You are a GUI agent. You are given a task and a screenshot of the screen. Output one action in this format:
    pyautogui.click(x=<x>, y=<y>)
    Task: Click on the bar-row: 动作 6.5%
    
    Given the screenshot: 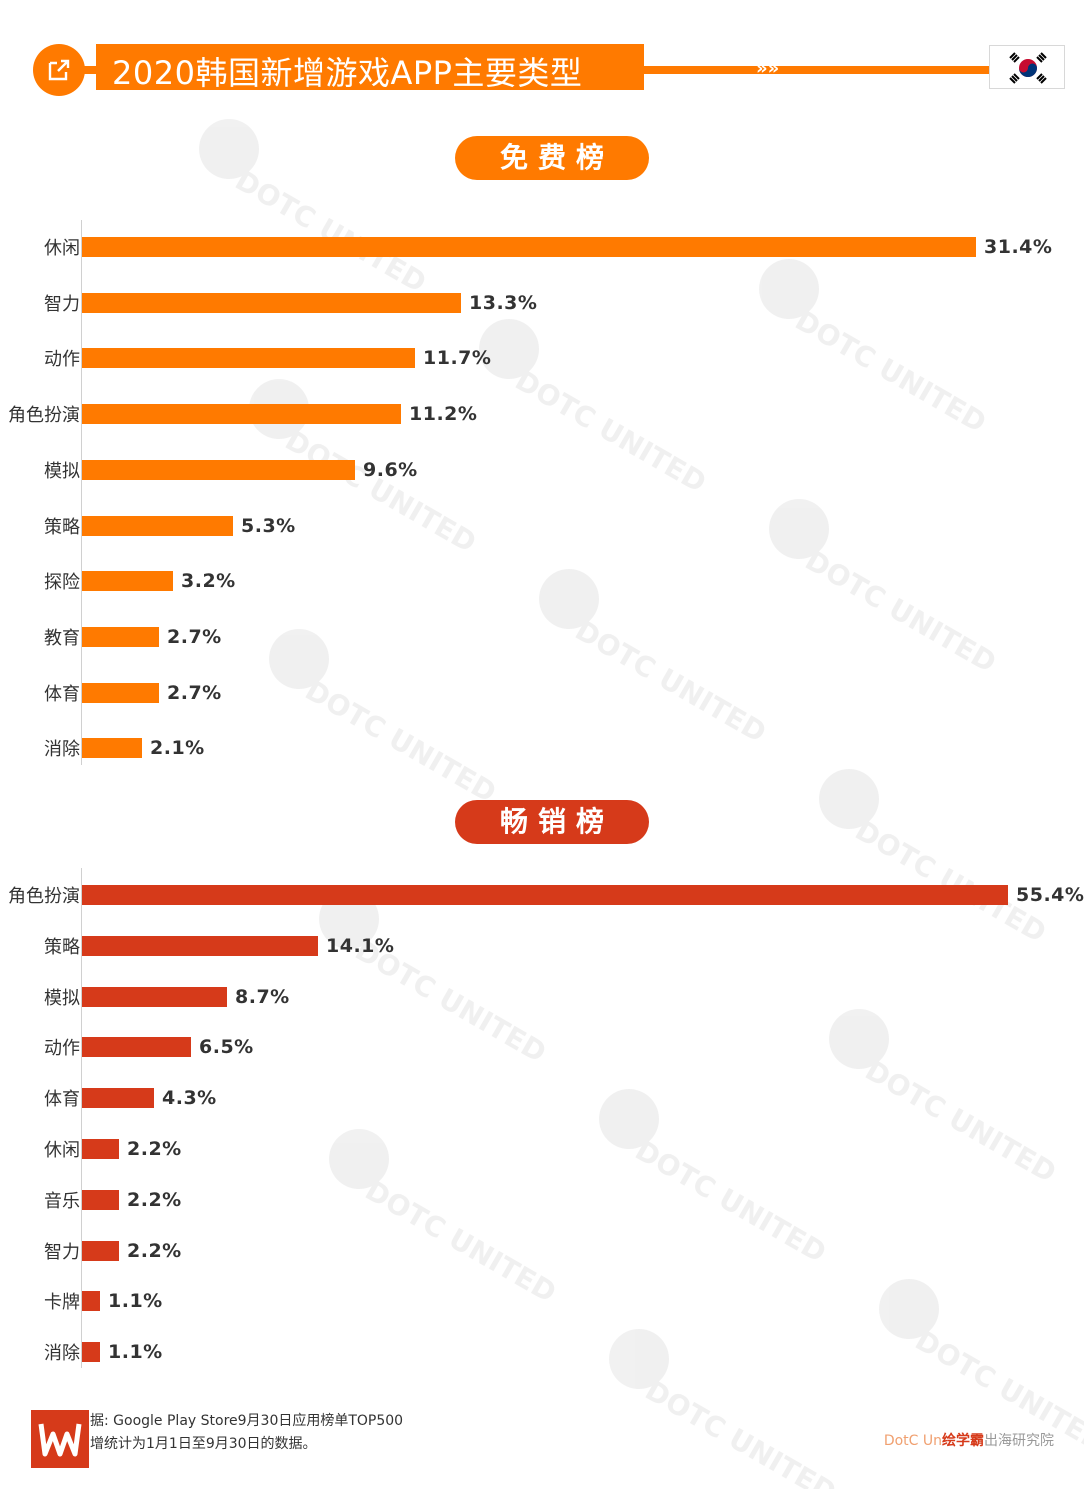 What is the action you would take?
    pyautogui.click(x=542, y=1048)
    